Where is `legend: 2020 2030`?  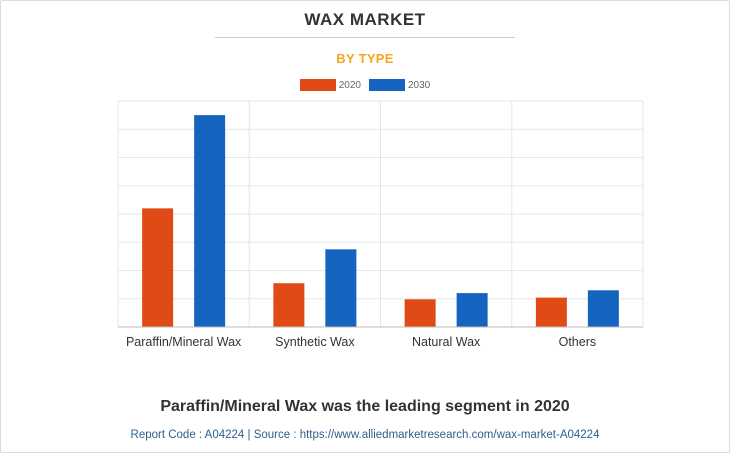
legend: 2020 2030 is located at coordinates (365, 85).